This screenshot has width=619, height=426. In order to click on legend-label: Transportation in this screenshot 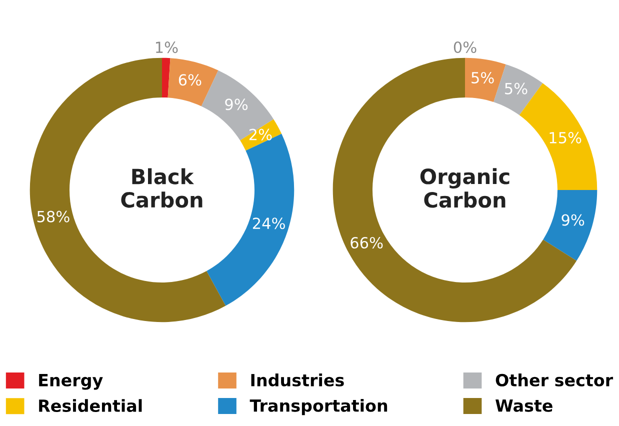, I will do `click(319, 407)`.